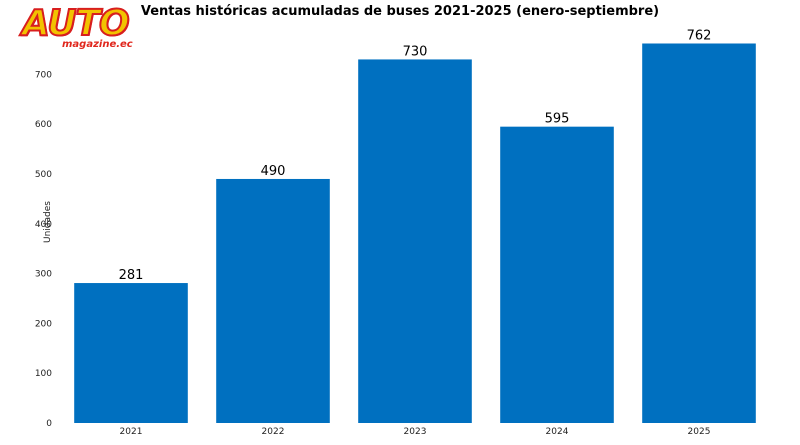 The image size is (800, 445). Describe the element at coordinates (273, 300) in the screenshot. I see `bar-2022` at that location.